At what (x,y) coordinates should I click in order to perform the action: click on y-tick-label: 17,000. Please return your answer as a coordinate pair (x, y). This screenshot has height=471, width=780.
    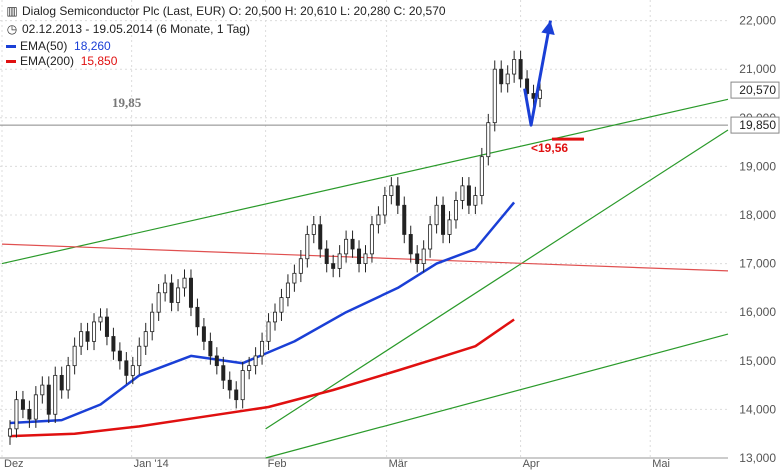
    Looking at the image, I should click on (757, 264).